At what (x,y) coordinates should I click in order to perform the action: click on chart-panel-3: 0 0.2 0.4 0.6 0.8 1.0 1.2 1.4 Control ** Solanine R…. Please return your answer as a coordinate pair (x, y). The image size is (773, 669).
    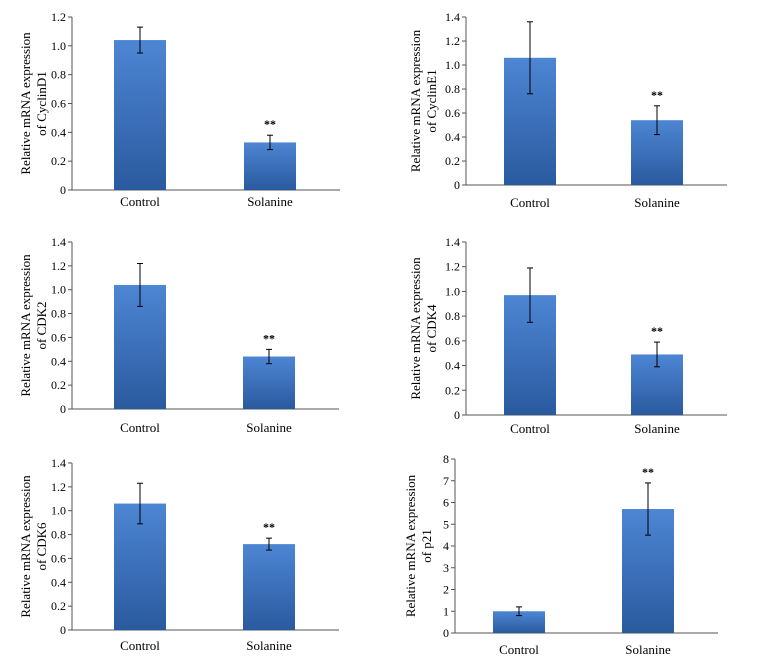
    Looking at the image, I should click on (178, 335).